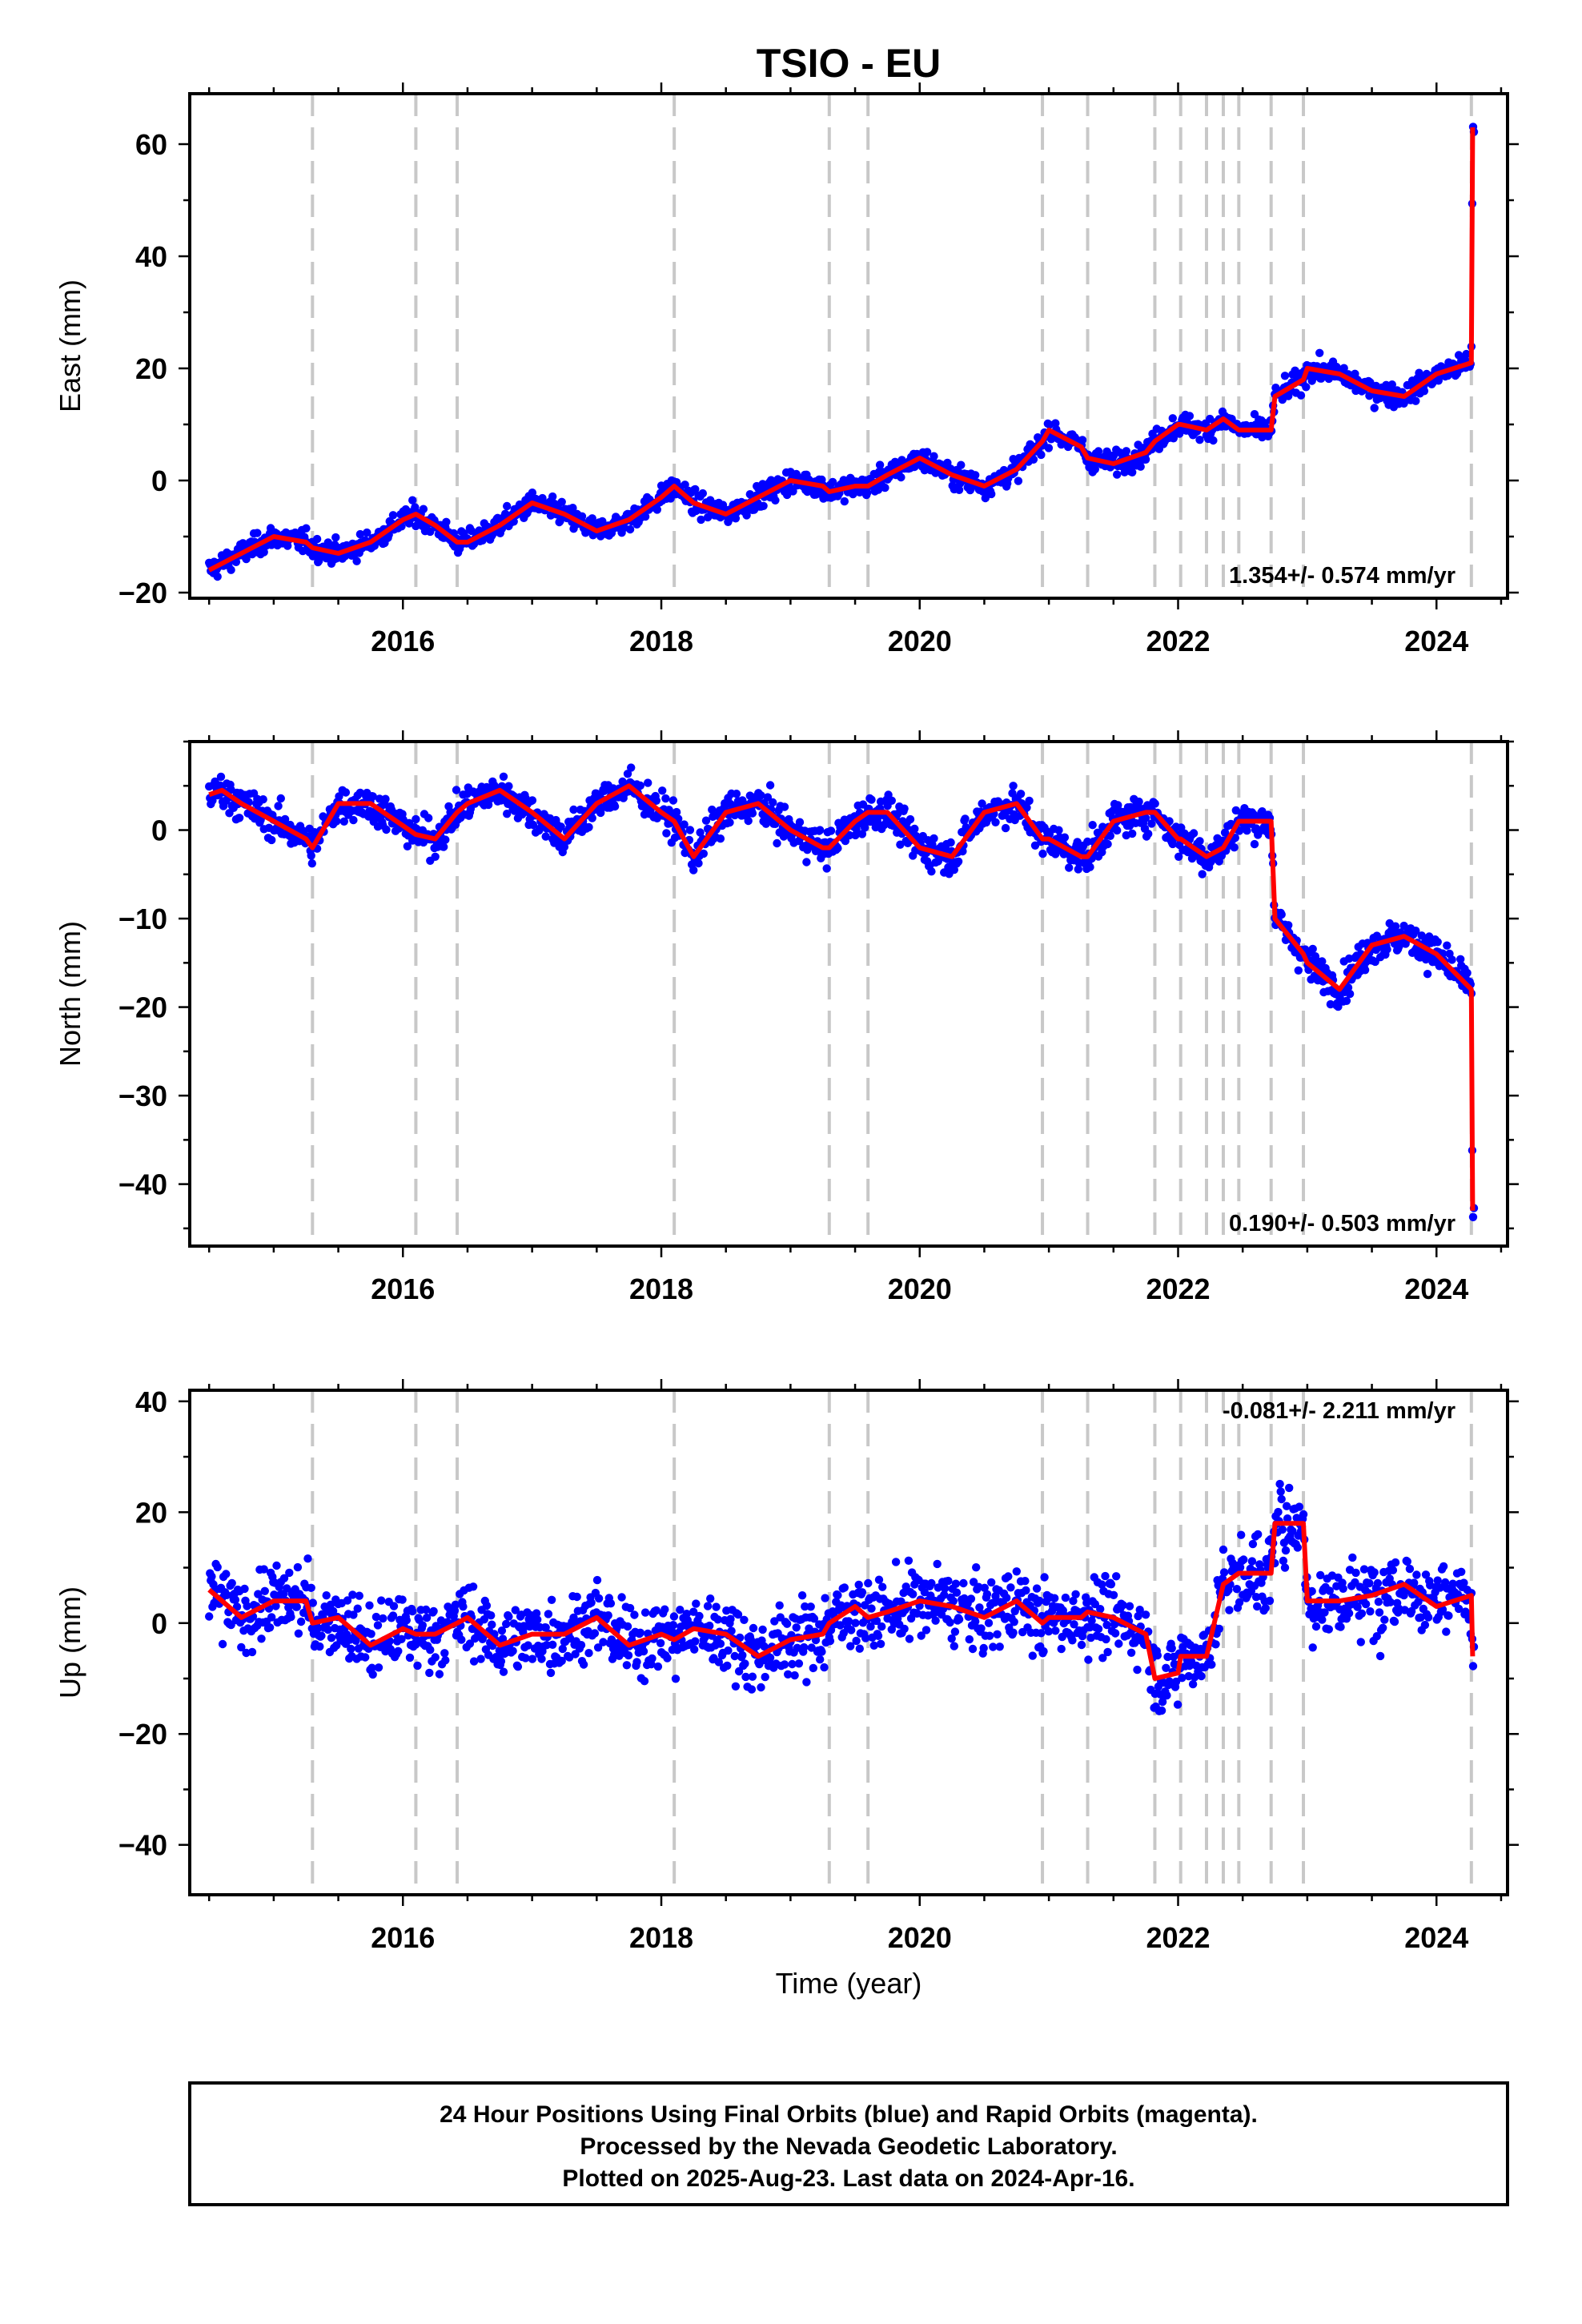  Describe the element at coordinates (70, 1642) in the screenshot. I see `y-axis-label: Up (mm)` at that location.